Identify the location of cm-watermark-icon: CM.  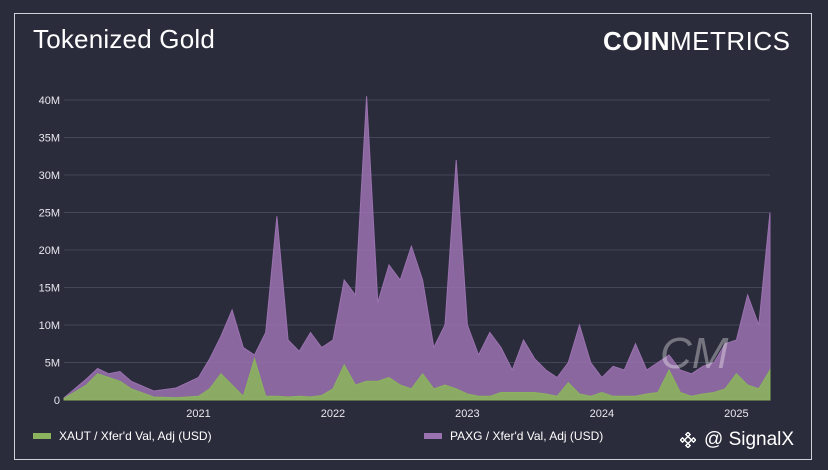
(694, 353).